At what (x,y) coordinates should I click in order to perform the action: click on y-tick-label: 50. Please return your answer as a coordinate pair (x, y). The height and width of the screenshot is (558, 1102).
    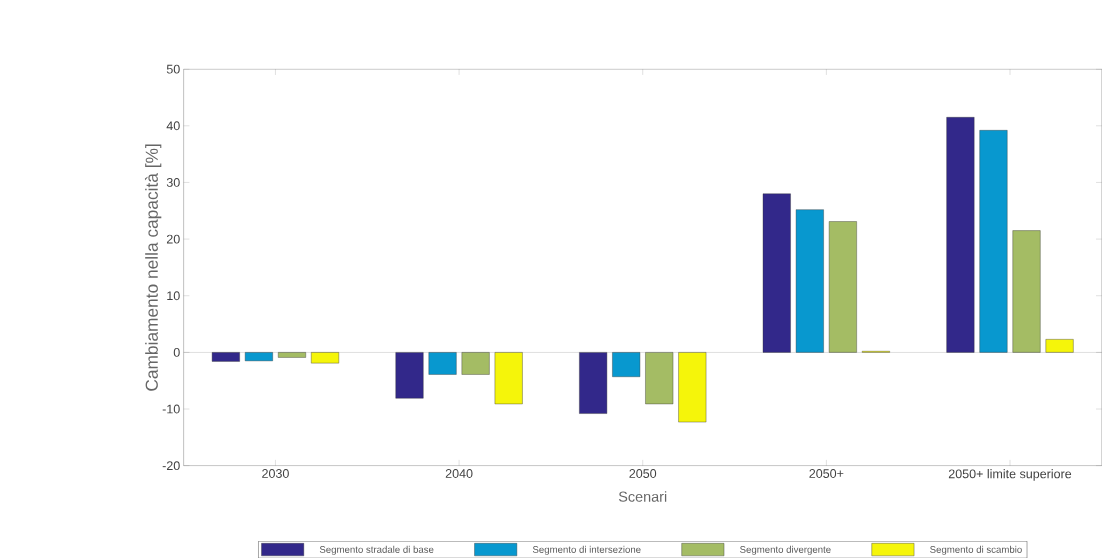
    Looking at the image, I should click on (173, 69).